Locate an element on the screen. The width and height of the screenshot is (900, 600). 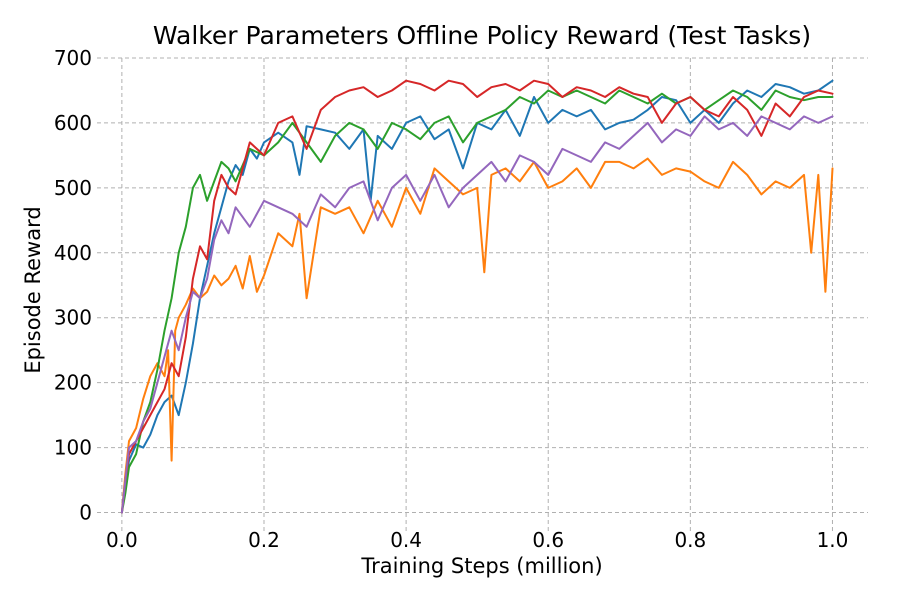
y-tick-label: 400 is located at coordinates (73, 253).